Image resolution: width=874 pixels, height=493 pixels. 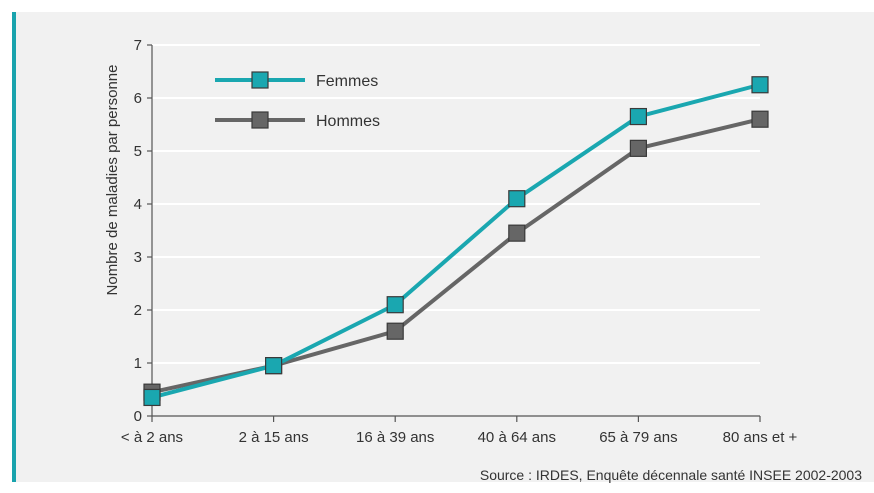 I want to click on x-tick-label: 80 ans et +, so click(x=760, y=437).